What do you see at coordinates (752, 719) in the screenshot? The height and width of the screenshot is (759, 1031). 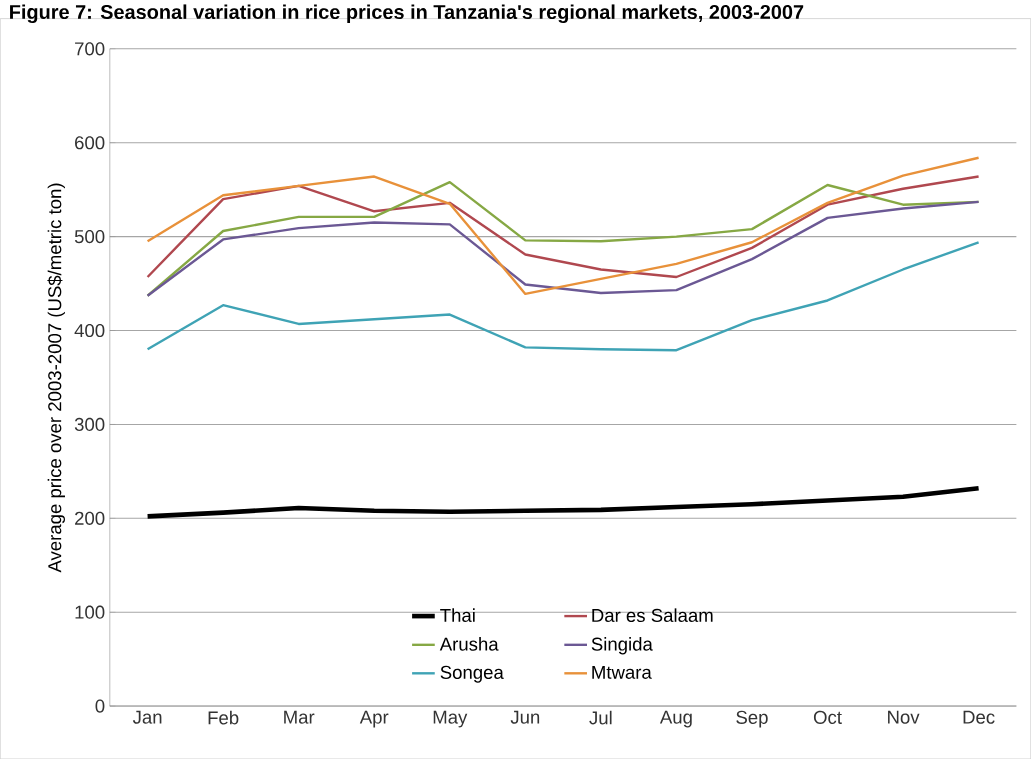 I see `x-tick-label: Sep` at bounding box center [752, 719].